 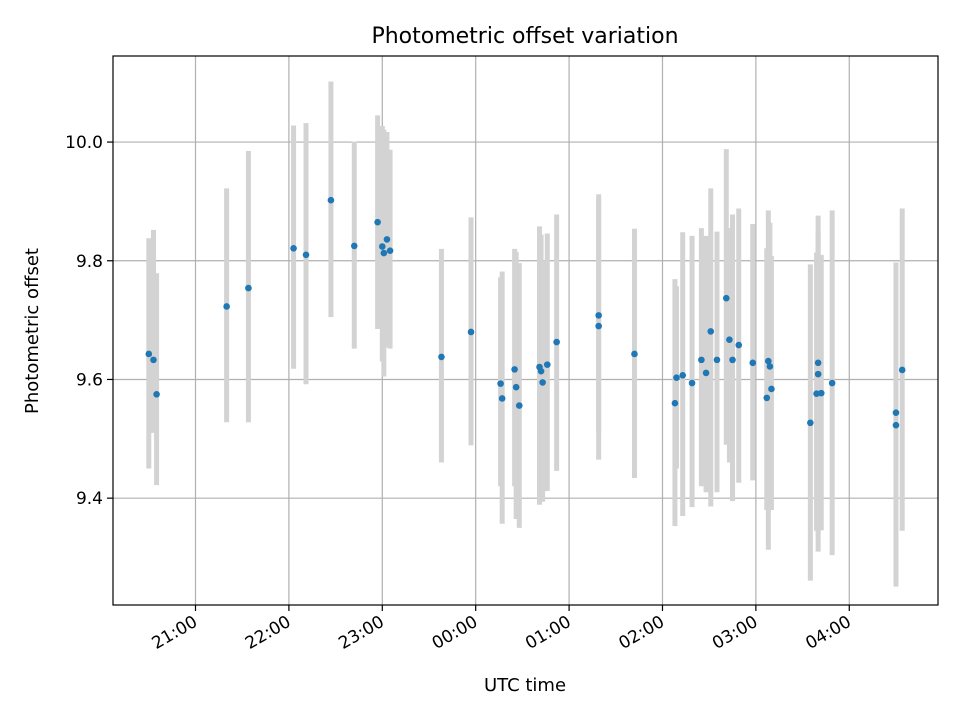 I want to click on y-axis-ticks: 9.4 9.6 9.8 10.0, so click(x=89, y=321).